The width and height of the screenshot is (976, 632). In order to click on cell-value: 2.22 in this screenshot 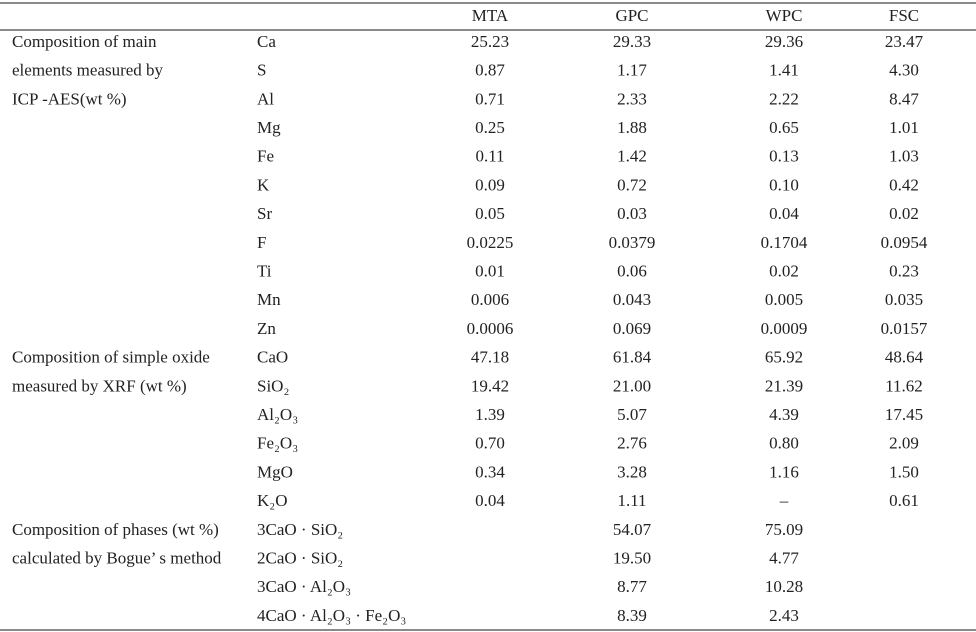, I will do `click(784, 98)`.